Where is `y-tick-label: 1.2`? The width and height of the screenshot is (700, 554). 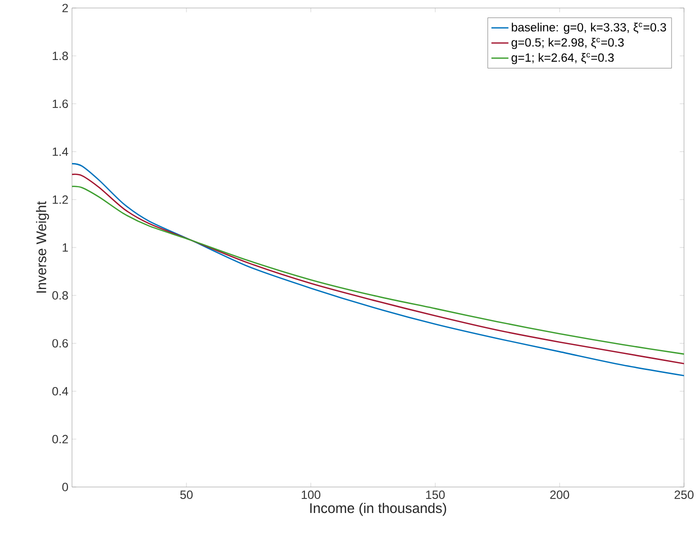
y-tick-label: 1.2 is located at coordinates (60, 199).